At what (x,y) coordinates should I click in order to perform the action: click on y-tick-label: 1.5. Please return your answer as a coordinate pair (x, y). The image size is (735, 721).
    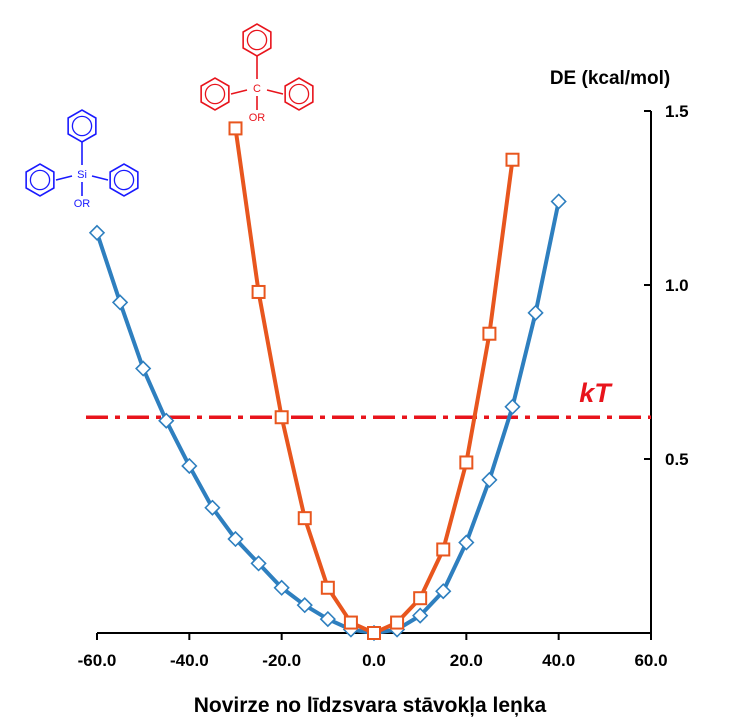
    Looking at the image, I should click on (677, 111).